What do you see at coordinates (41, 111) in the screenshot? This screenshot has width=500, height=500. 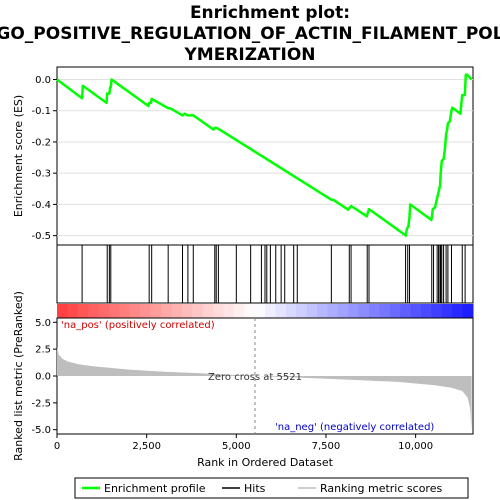 I see `es-y-tick-label: -0.1` at bounding box center [41, 111].